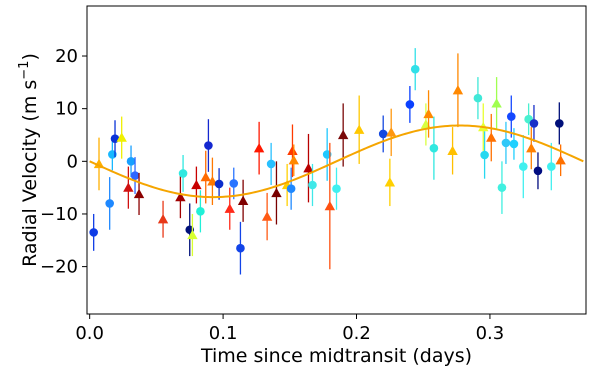  I want to click on y-axis: −20 −10 0 10 20, so click(63, 162).